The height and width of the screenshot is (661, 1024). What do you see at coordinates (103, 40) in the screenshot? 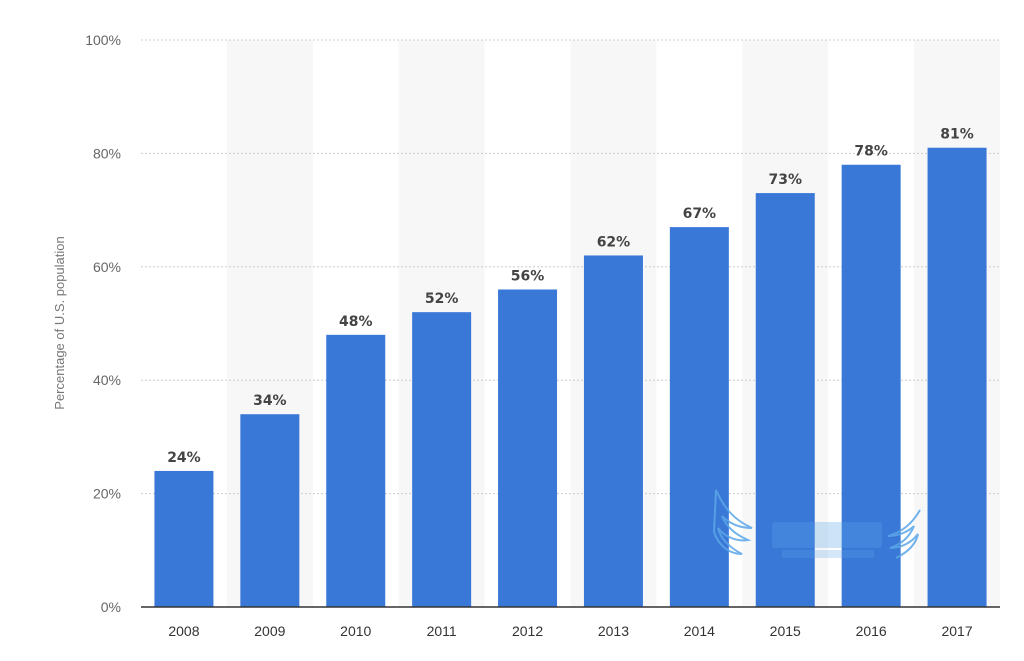
I see `y-tick-label: 100%` at bounding box center [103, 40].